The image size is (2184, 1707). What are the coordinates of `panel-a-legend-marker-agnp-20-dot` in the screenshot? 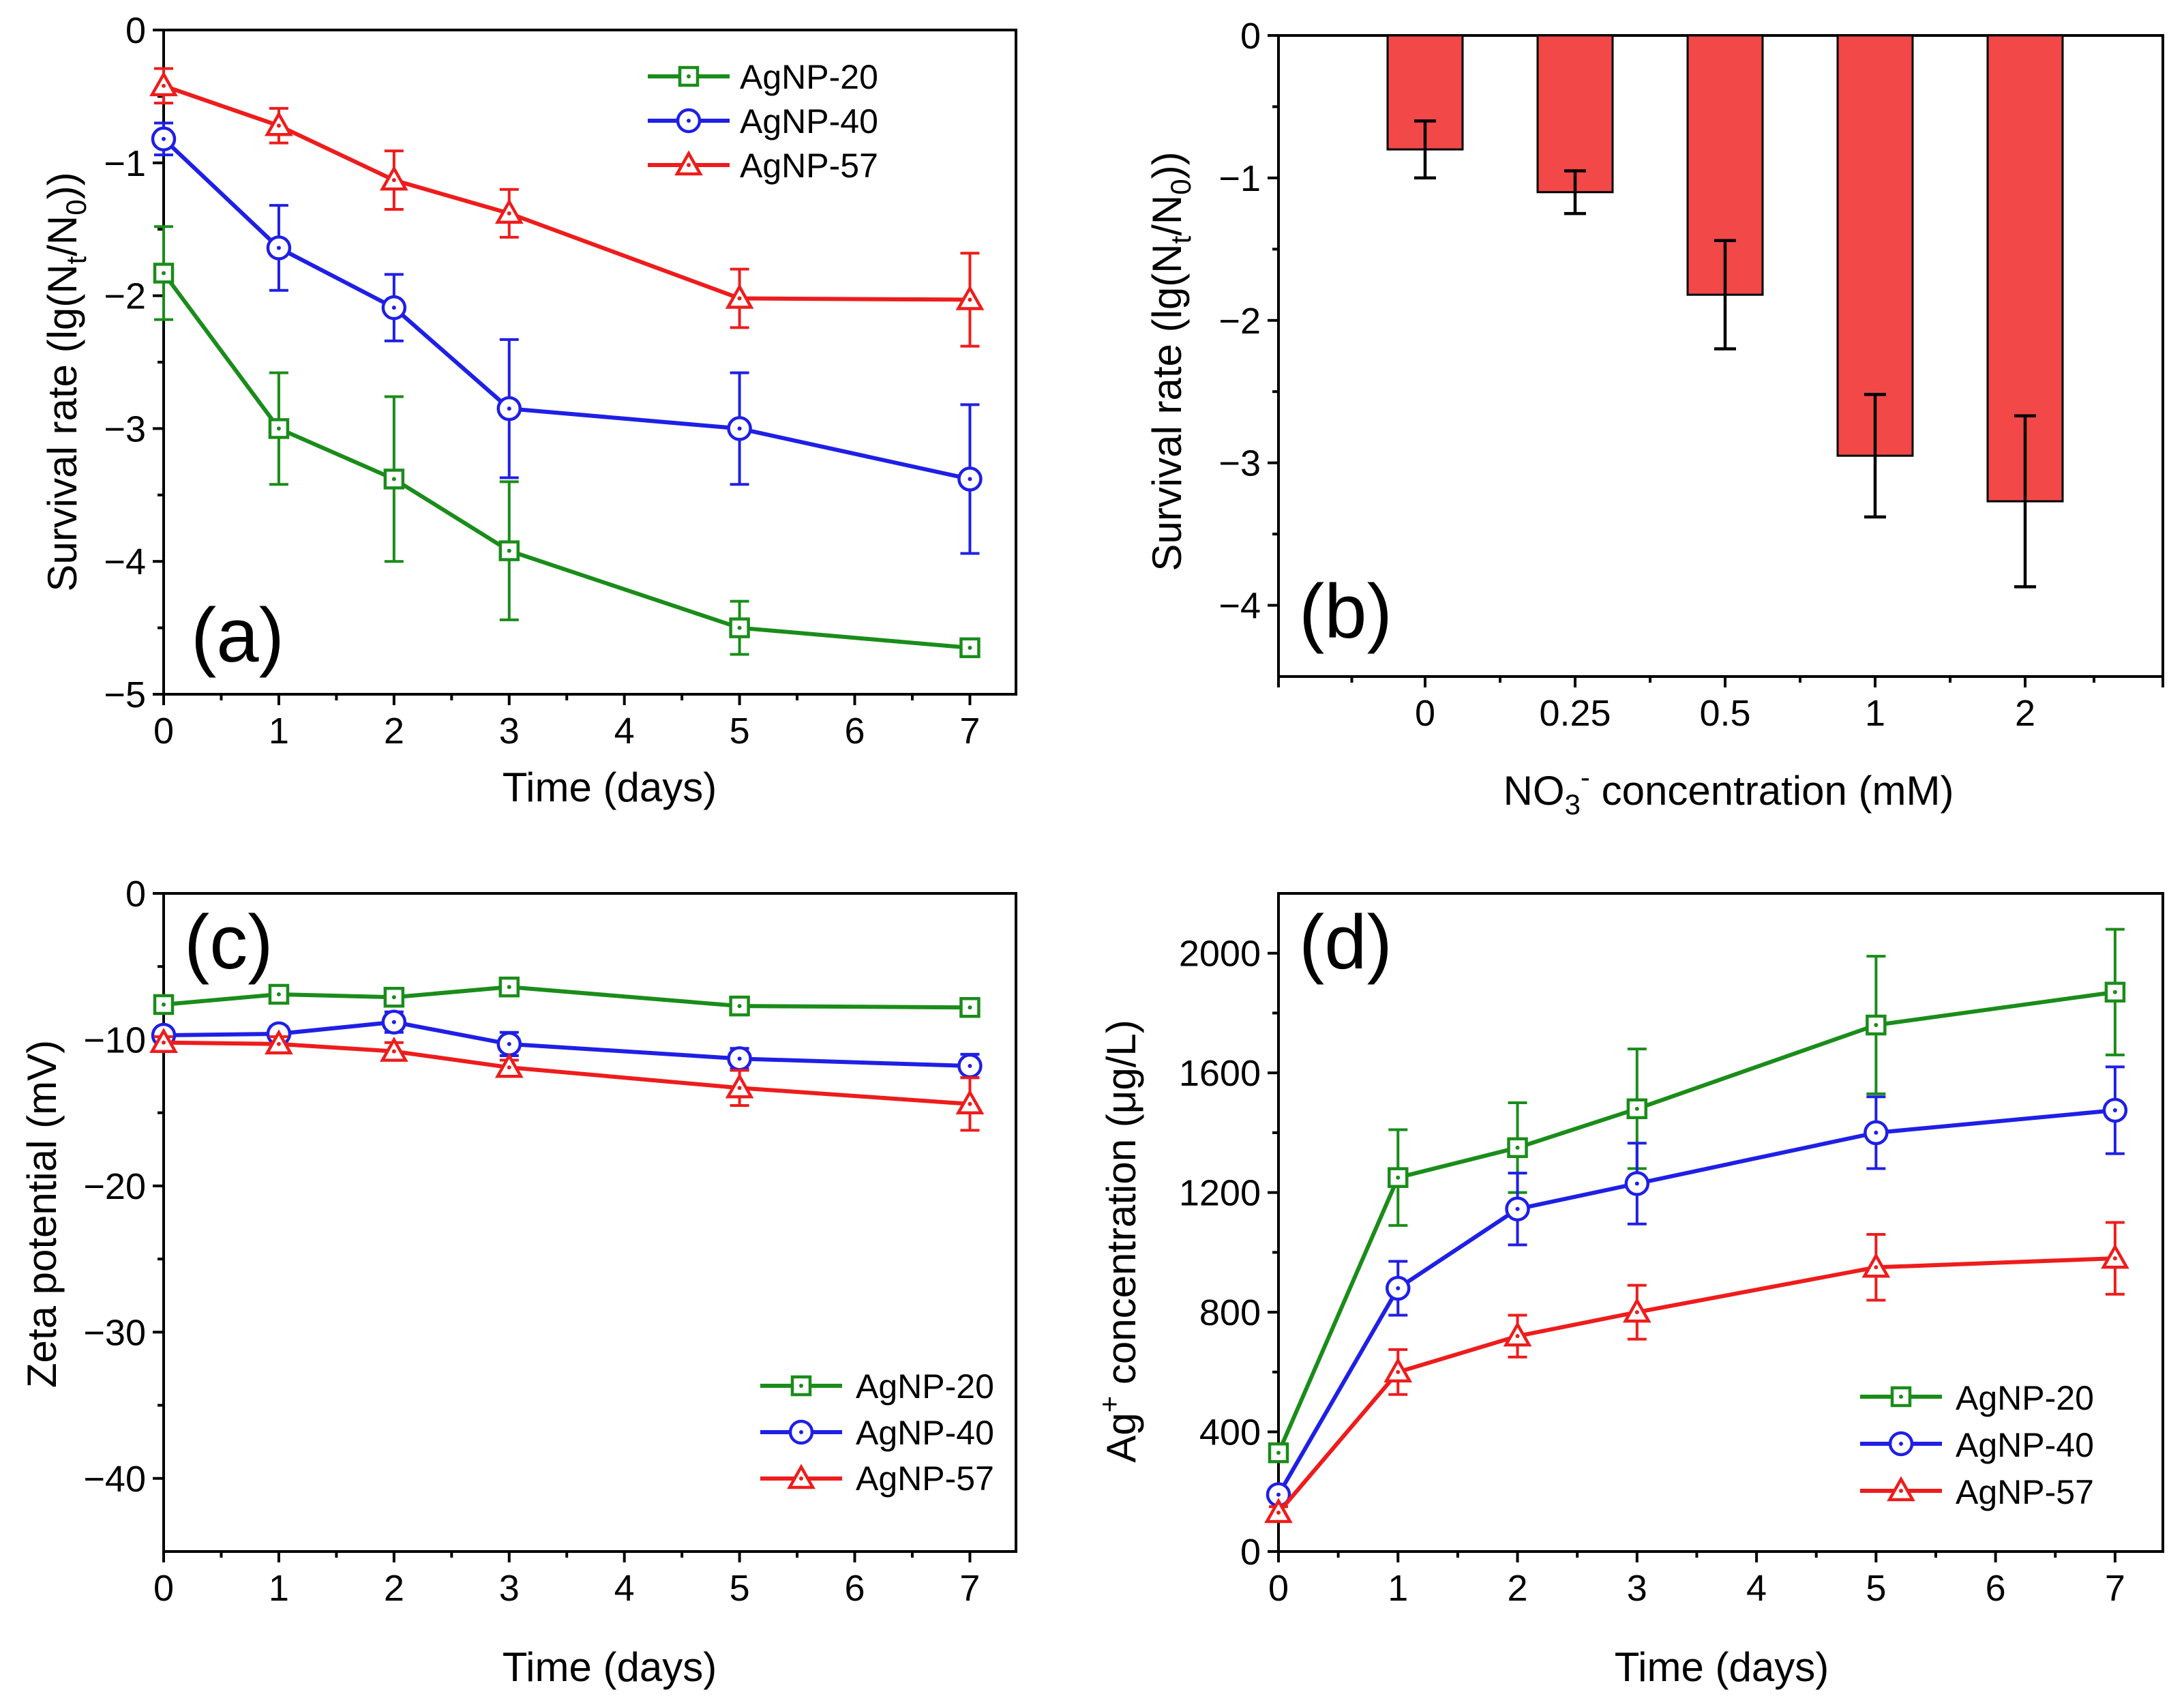 It's located at (689, 76).